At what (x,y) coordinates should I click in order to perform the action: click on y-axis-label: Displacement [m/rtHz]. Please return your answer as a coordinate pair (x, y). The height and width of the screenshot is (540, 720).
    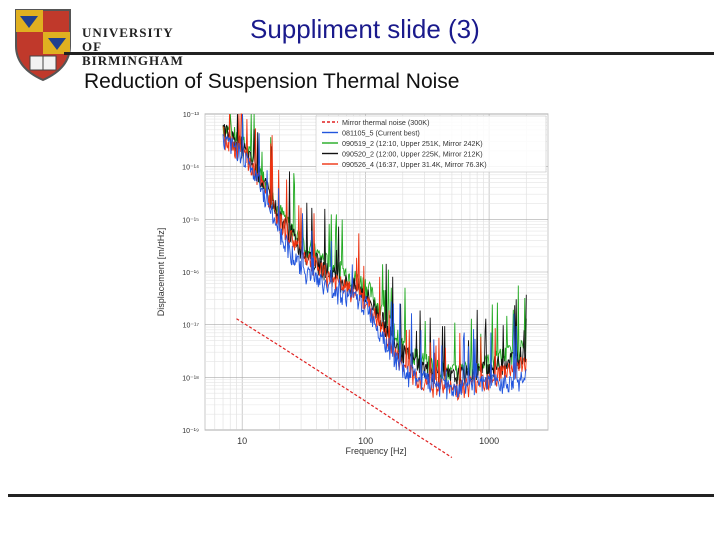
    Looking at the image, I should click on (161, 272).